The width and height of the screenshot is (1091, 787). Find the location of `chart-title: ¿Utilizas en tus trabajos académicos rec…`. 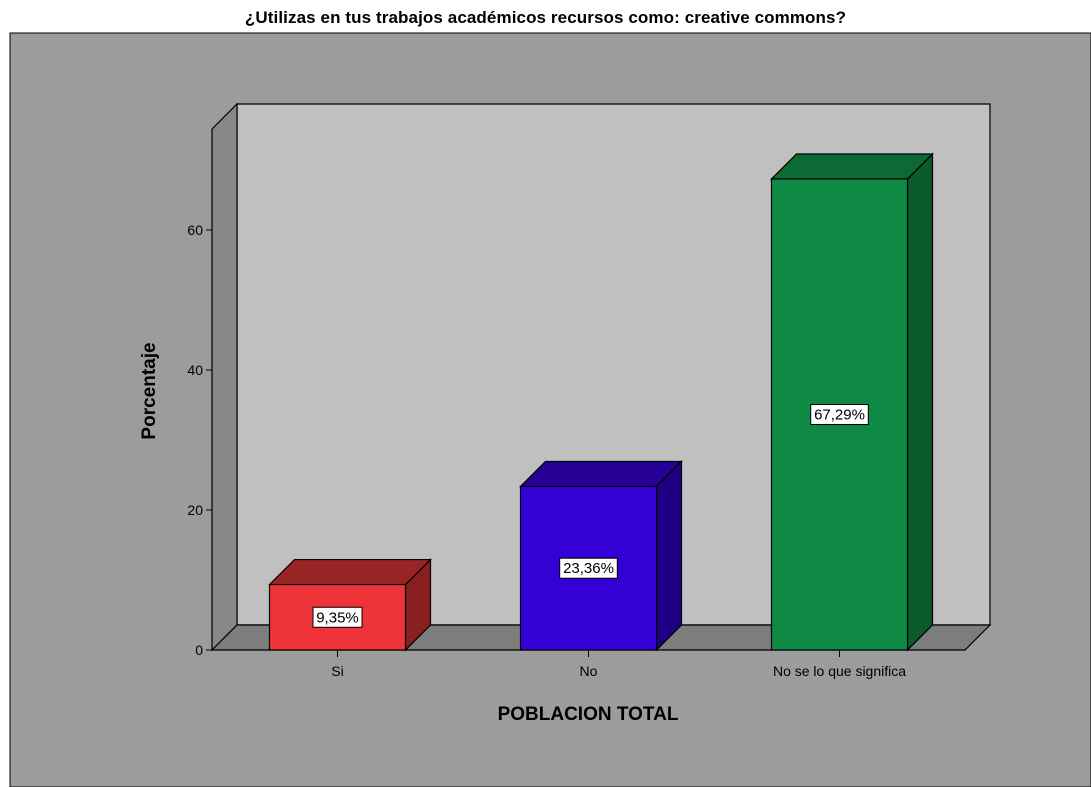

chart-title: ¿Utilizas en tus trabajos académicos rec… is located at coordinates (545, 17).